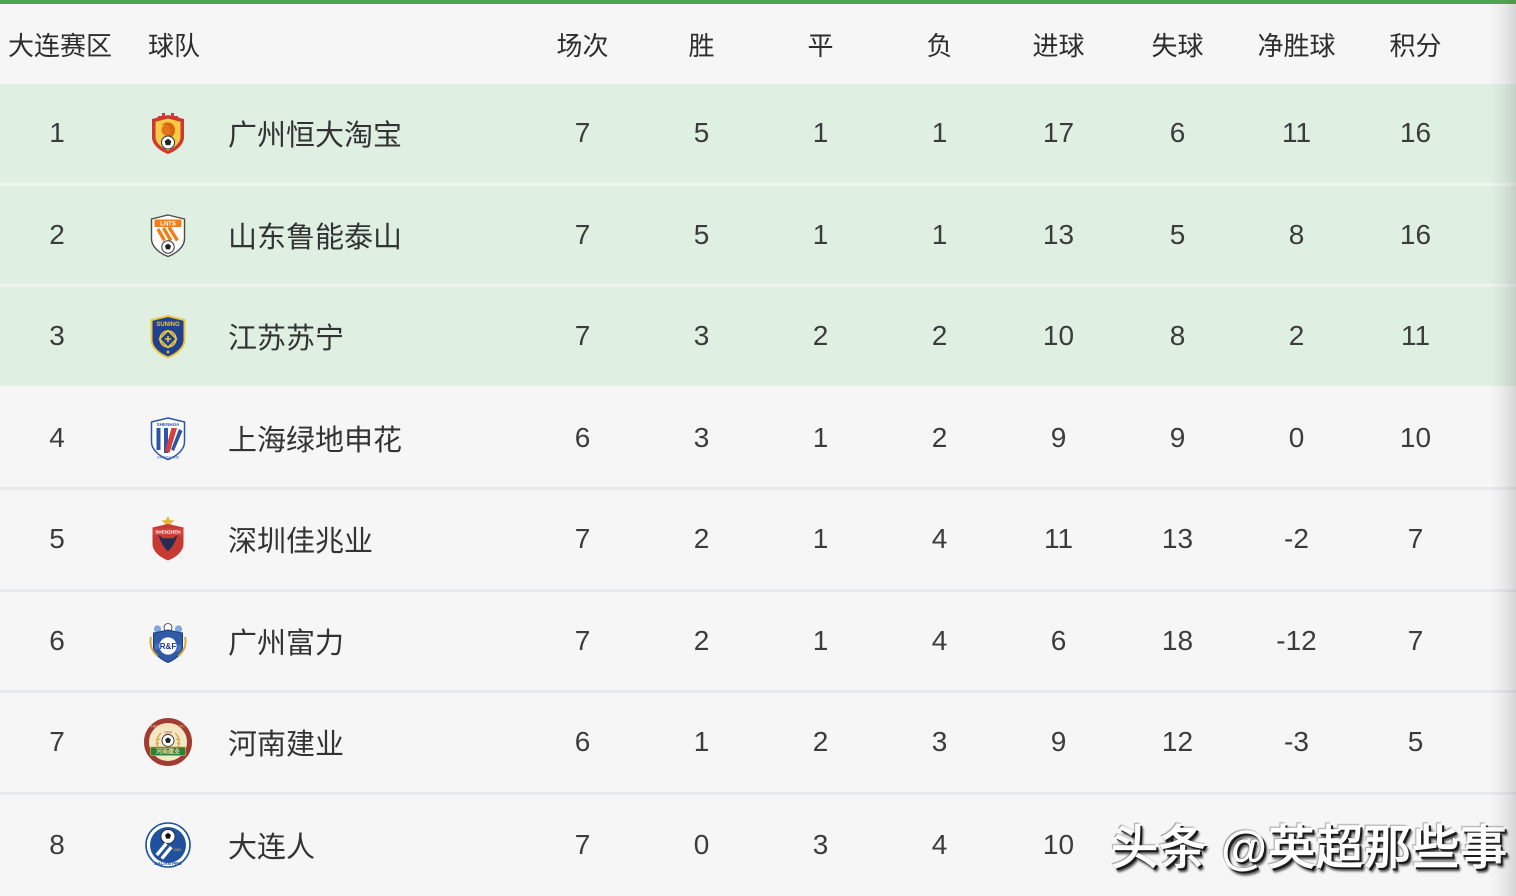  Describe the element at coordinates (168, 863) in the screenshot. I see `svg-text: DALIAN PRO` at that location.